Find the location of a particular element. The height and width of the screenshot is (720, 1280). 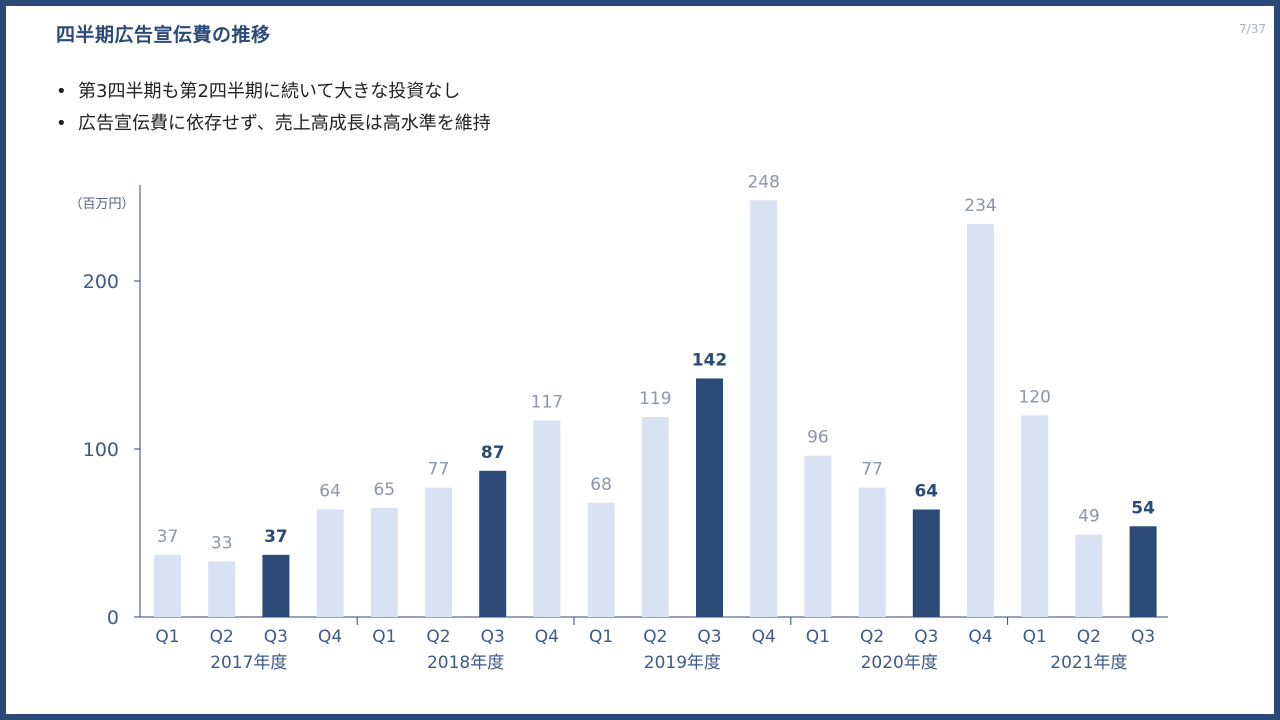

page-number: 7/37 is located at coordinates (1252, 29).